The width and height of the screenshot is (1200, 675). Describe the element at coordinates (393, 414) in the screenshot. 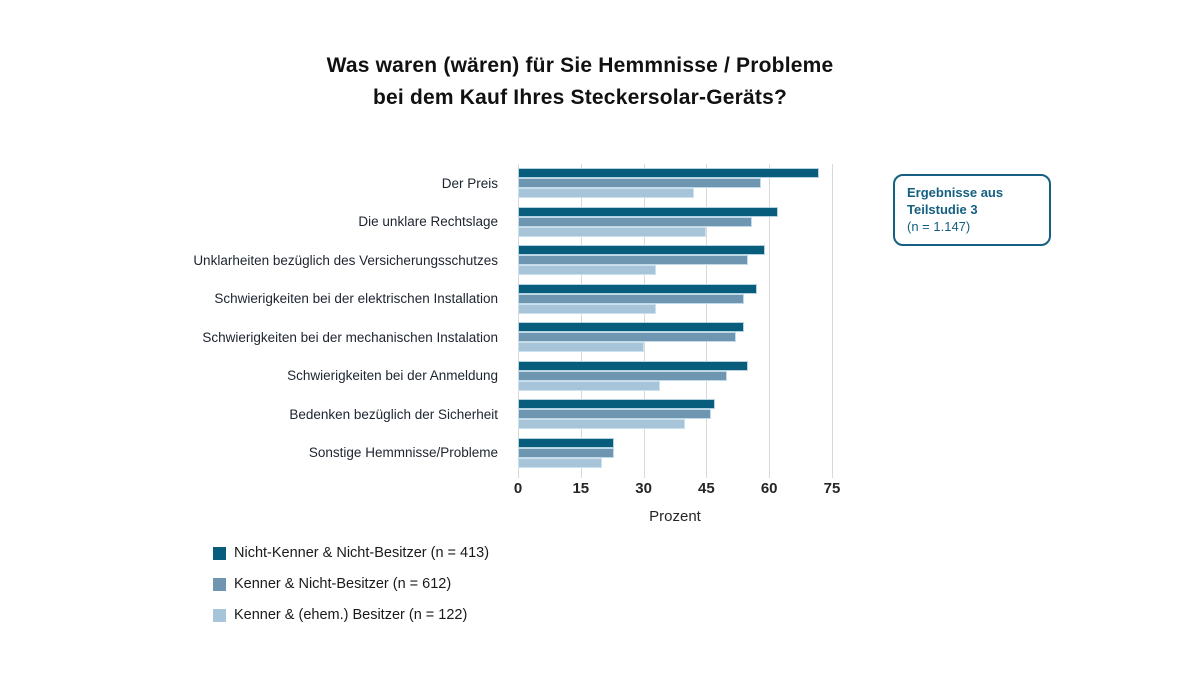

I see `category-label: Bedenken bezüglich der Sicherheit` at that location.